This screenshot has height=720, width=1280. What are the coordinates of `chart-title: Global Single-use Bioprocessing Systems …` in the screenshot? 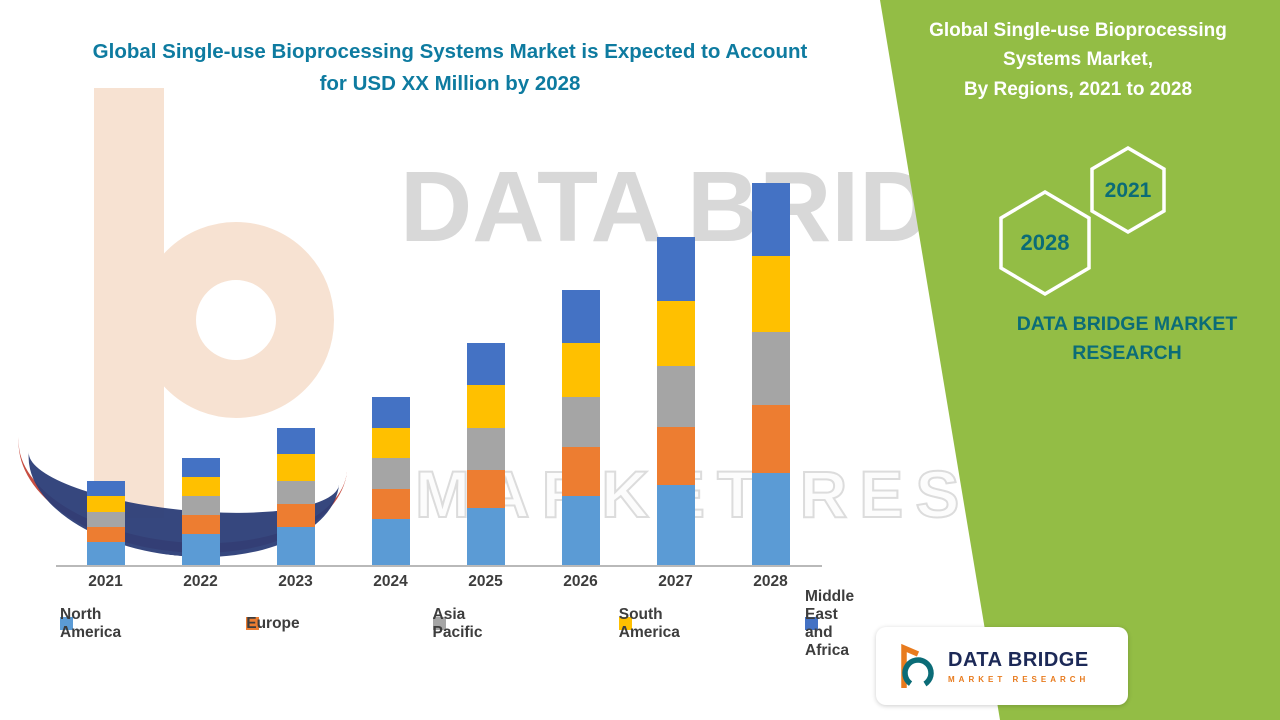 It's located at (450, 67).